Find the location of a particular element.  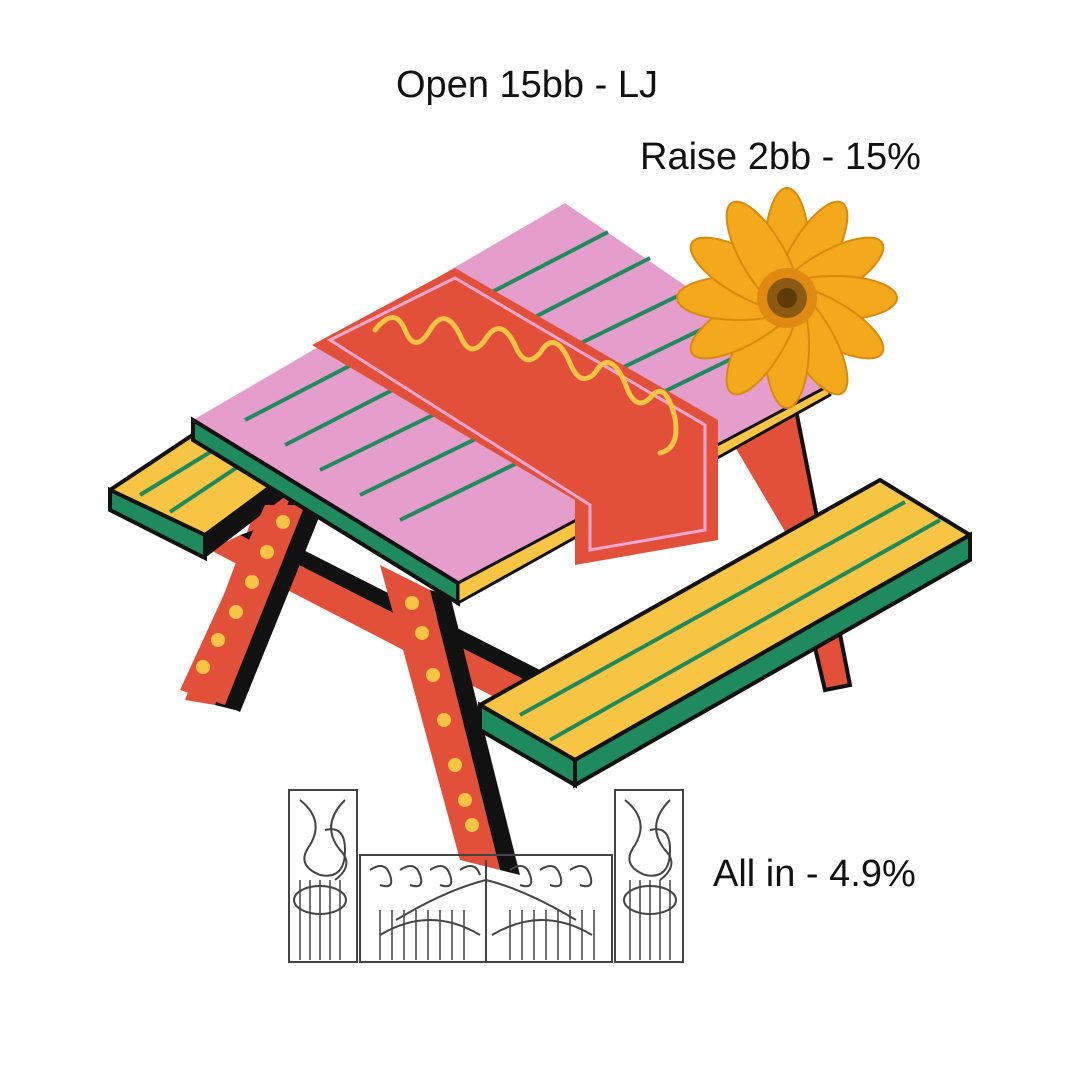

front-leg-left is located at coordinates (242, 605).